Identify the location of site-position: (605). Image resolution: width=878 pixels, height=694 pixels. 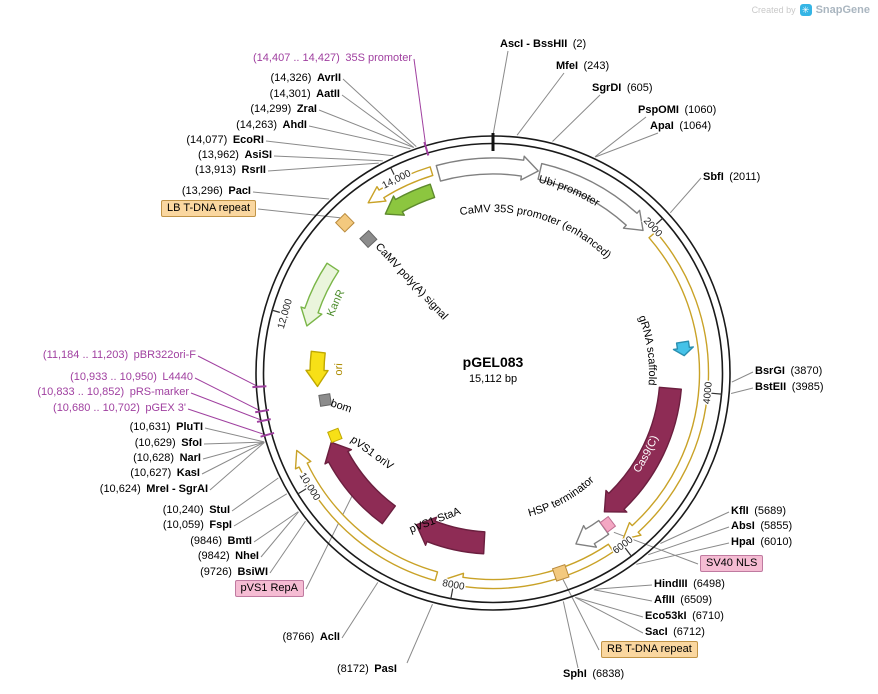
(639, 88).